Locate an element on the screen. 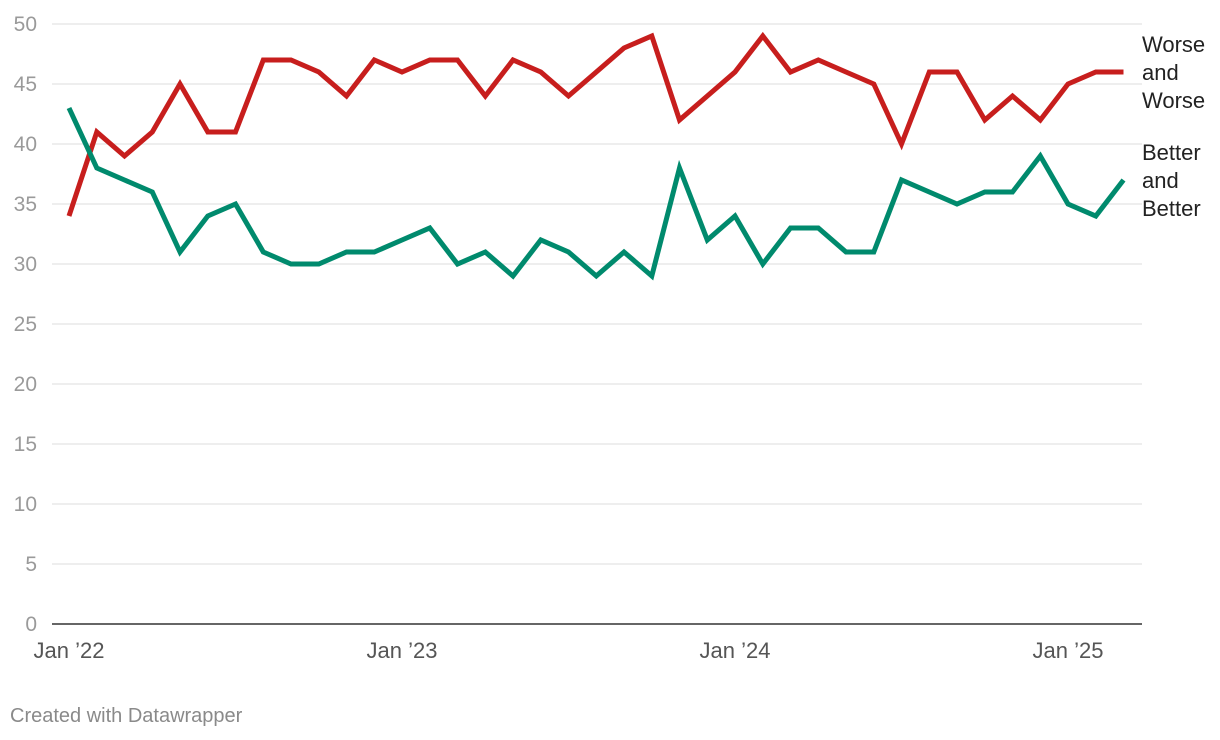  x-tick-label: Jan ’23 is located at coordinates (402, 650).